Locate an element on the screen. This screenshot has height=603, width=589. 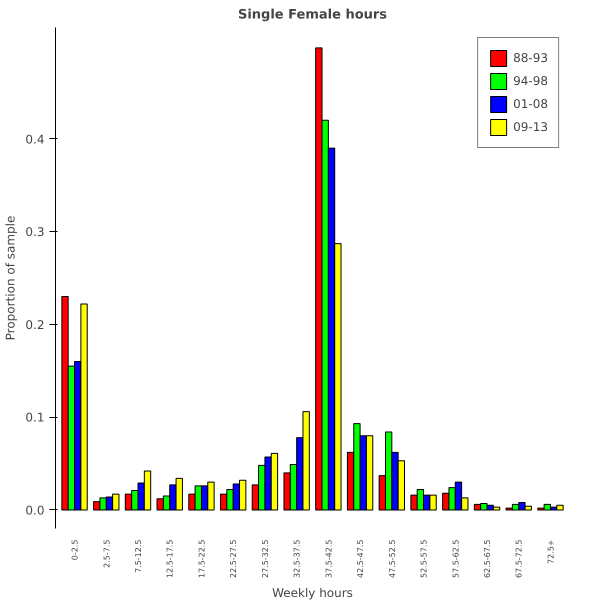
legend-label: 01-08 is located at coordinates (530, 104).